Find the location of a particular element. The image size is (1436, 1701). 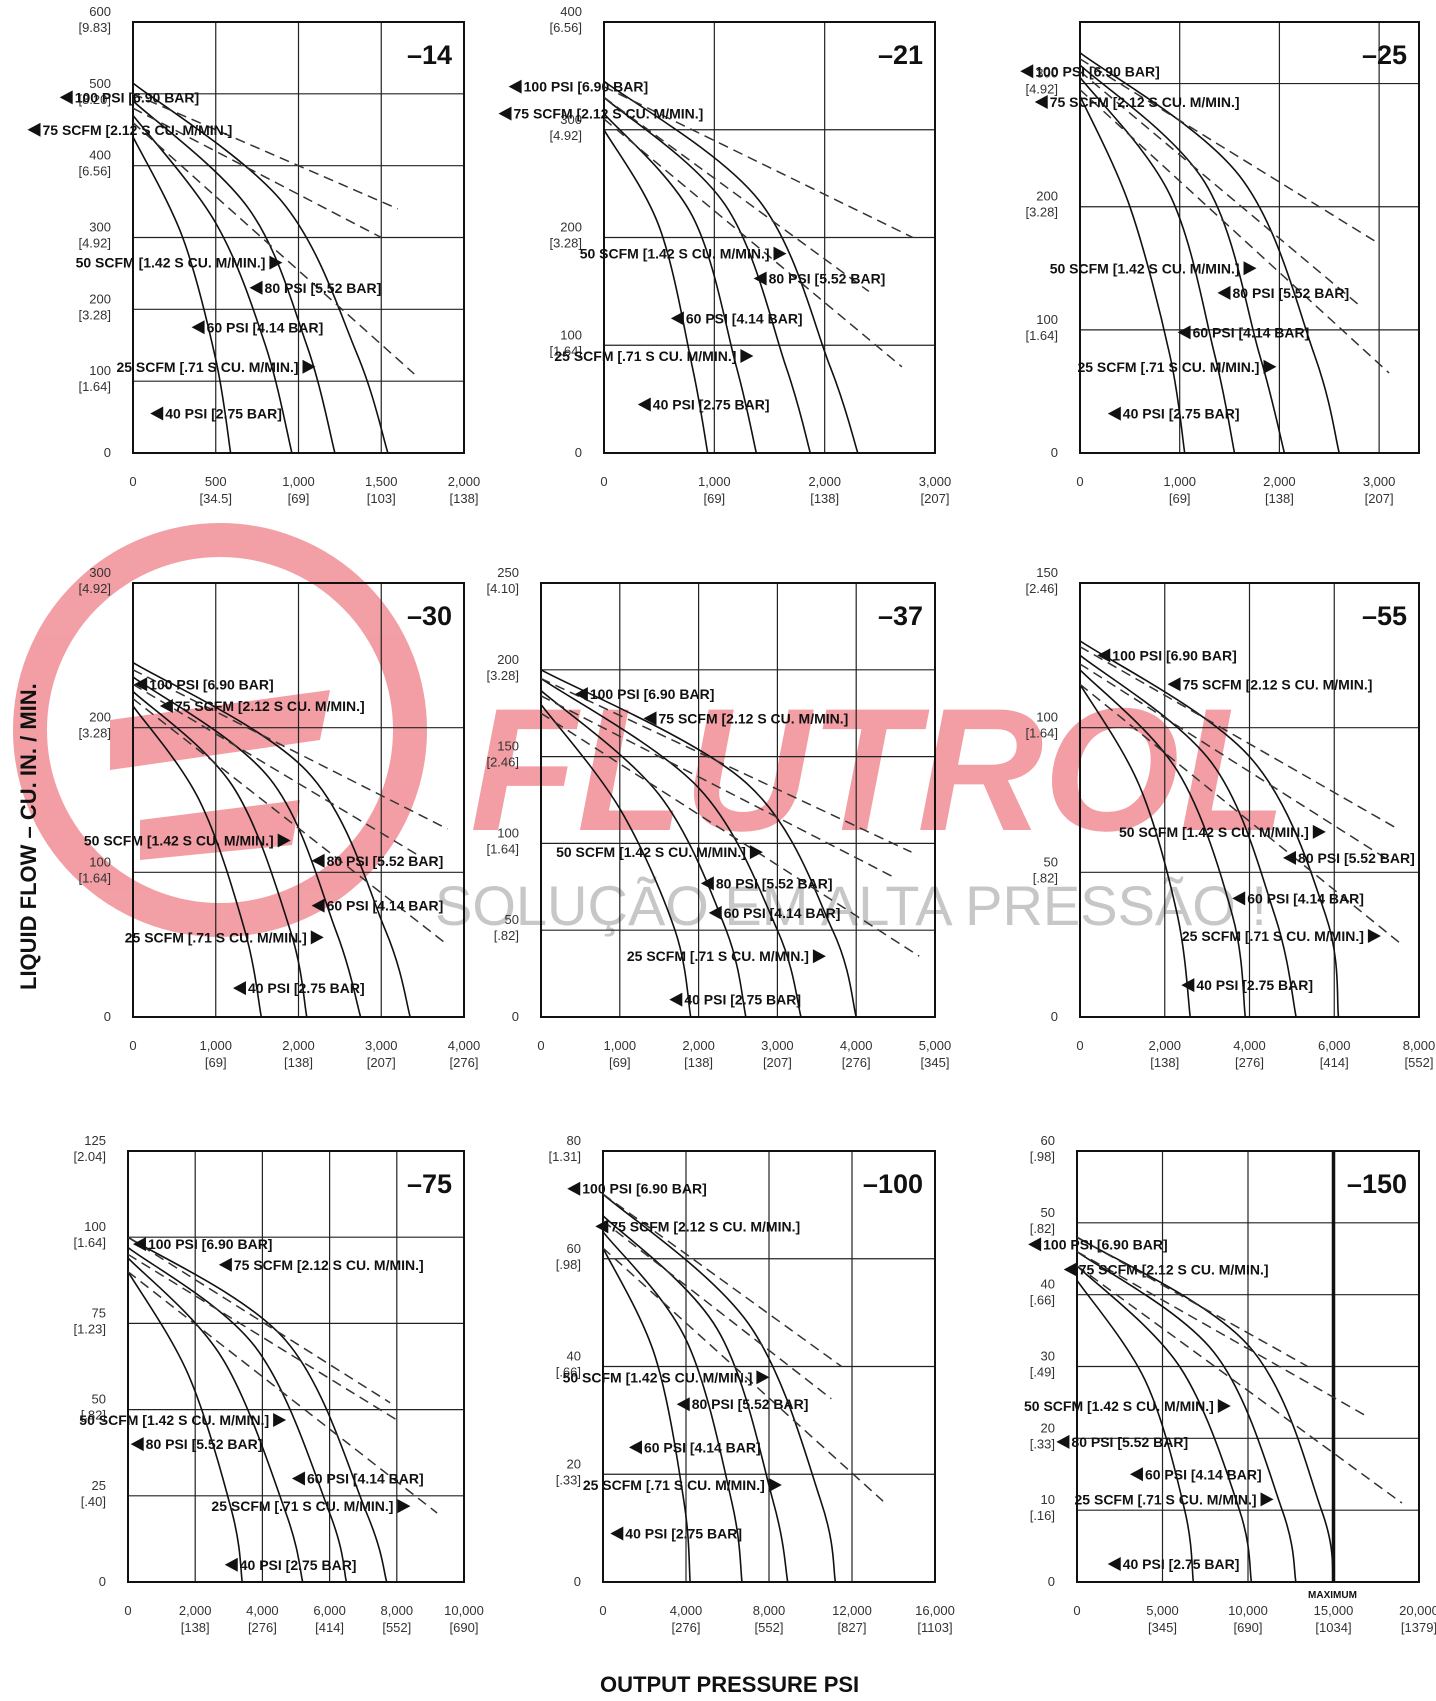

model-number: –100 is located at coordinates (893, 1184).